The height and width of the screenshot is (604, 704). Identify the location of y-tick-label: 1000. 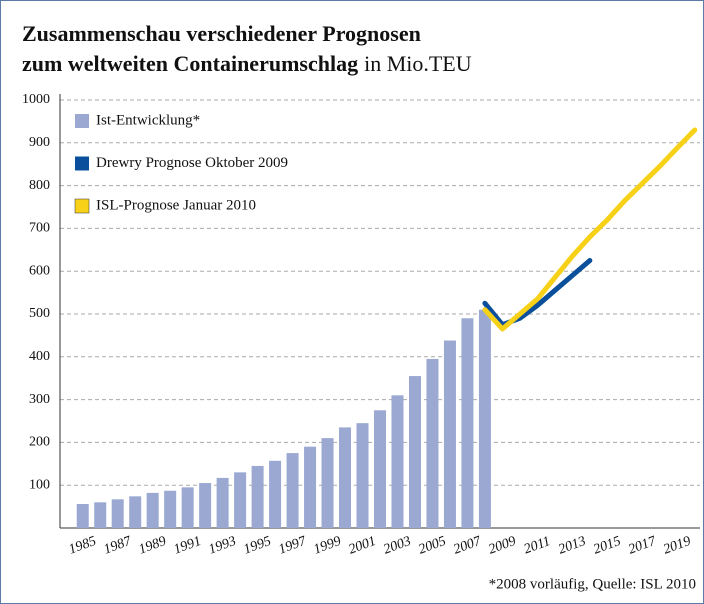
(36, 99).